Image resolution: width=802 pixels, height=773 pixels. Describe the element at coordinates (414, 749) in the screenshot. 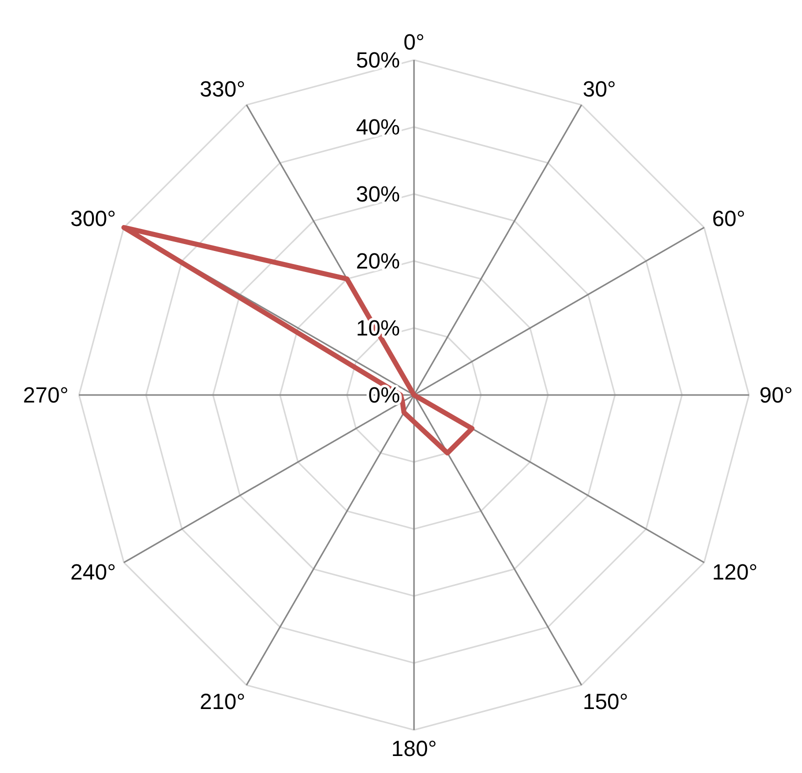

I see `spoke-label: 180°` at that location.